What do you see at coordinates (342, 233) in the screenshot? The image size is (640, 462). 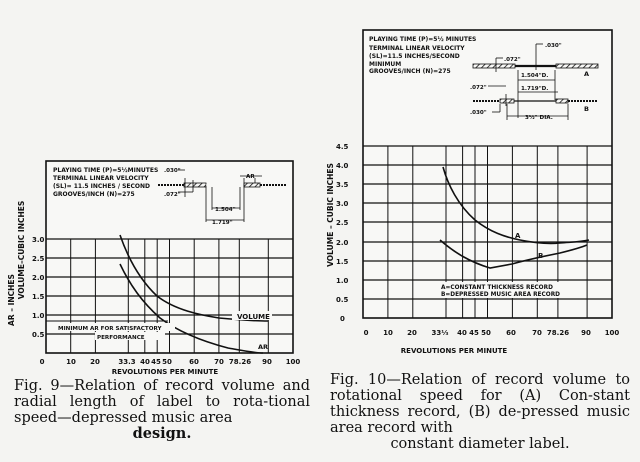 I see `fig10-y-ticks: 4.5 4.0 3.5 3.0 2.5 2.0 1.5 1.0 0.5 0` at bounding box center [342, 233].